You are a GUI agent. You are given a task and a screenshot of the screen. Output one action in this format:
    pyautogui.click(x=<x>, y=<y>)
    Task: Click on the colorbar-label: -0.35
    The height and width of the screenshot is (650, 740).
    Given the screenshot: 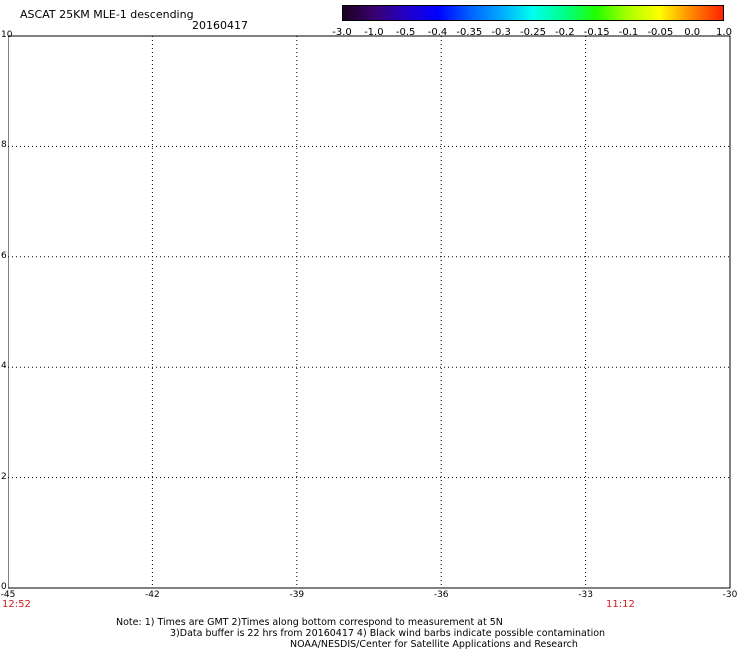 What is the action you would take?
    pyautogui.click(x=469, y=32)
    